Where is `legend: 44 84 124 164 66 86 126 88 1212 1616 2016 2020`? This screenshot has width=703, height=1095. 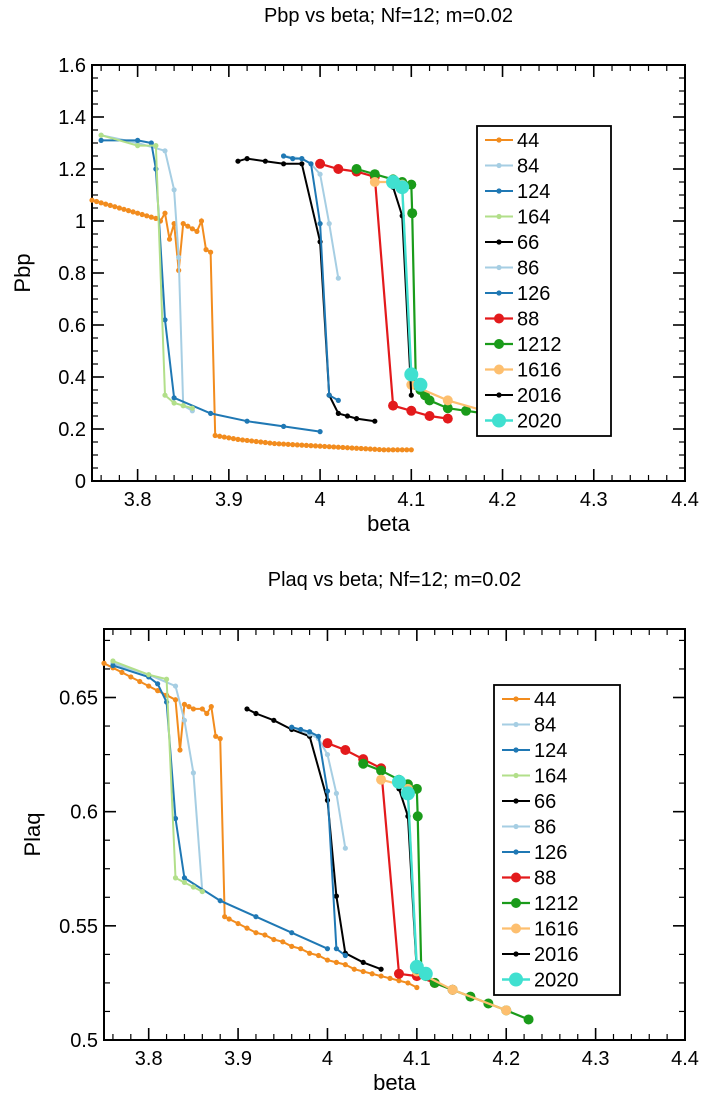
legend: 44 84 124 164 66 86 126 88 1212 1616 2016 2020 is located at coordinates (557, 840).